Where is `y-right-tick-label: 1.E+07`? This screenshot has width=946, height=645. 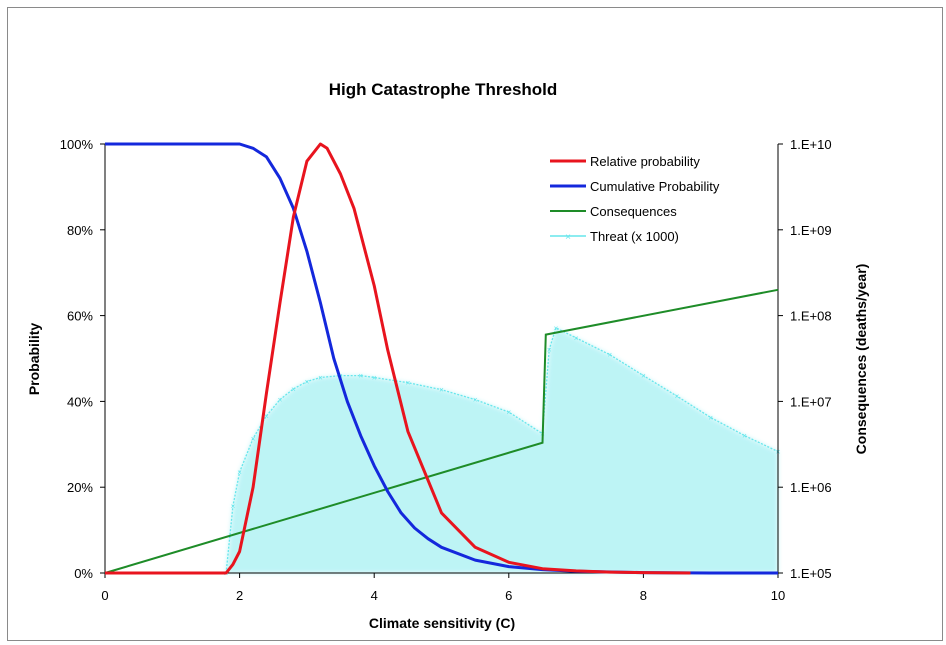
y-right-tick-label: 1.E+07 is located at coordinates (811, 401).